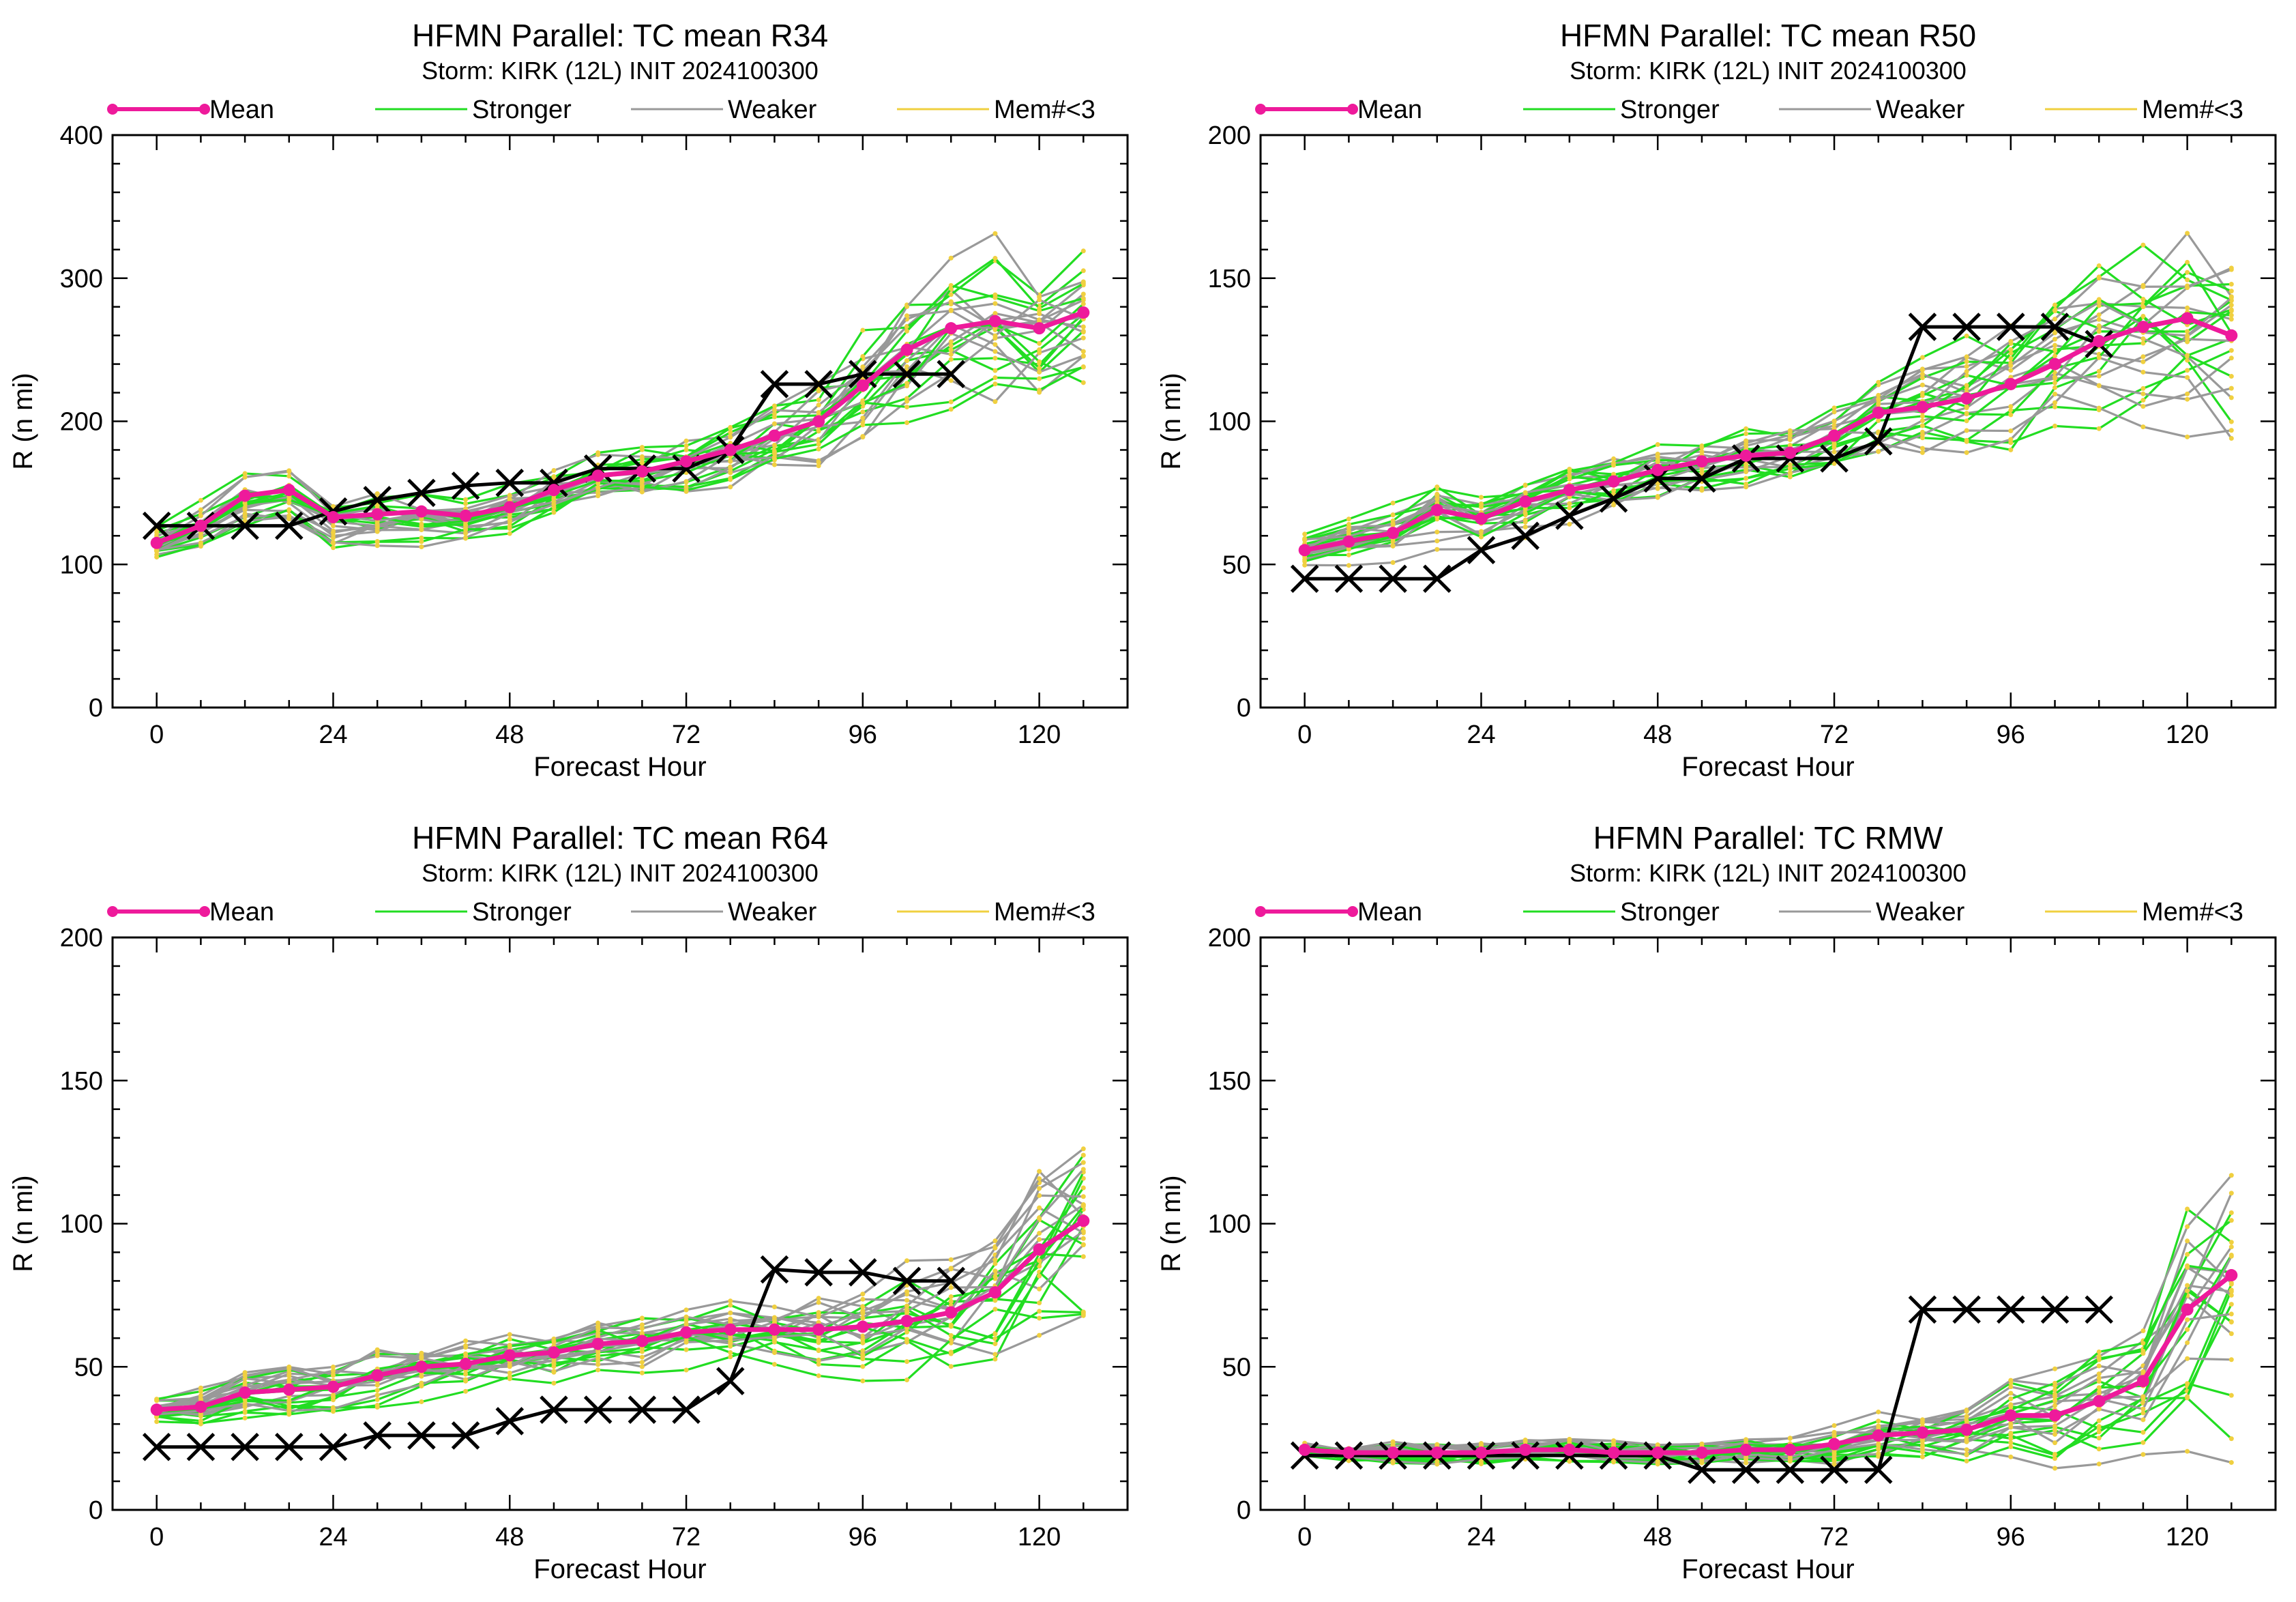 The height and width of the screenshot is (1602, 2296). I want to click on member-line, so click(1768, 1325).